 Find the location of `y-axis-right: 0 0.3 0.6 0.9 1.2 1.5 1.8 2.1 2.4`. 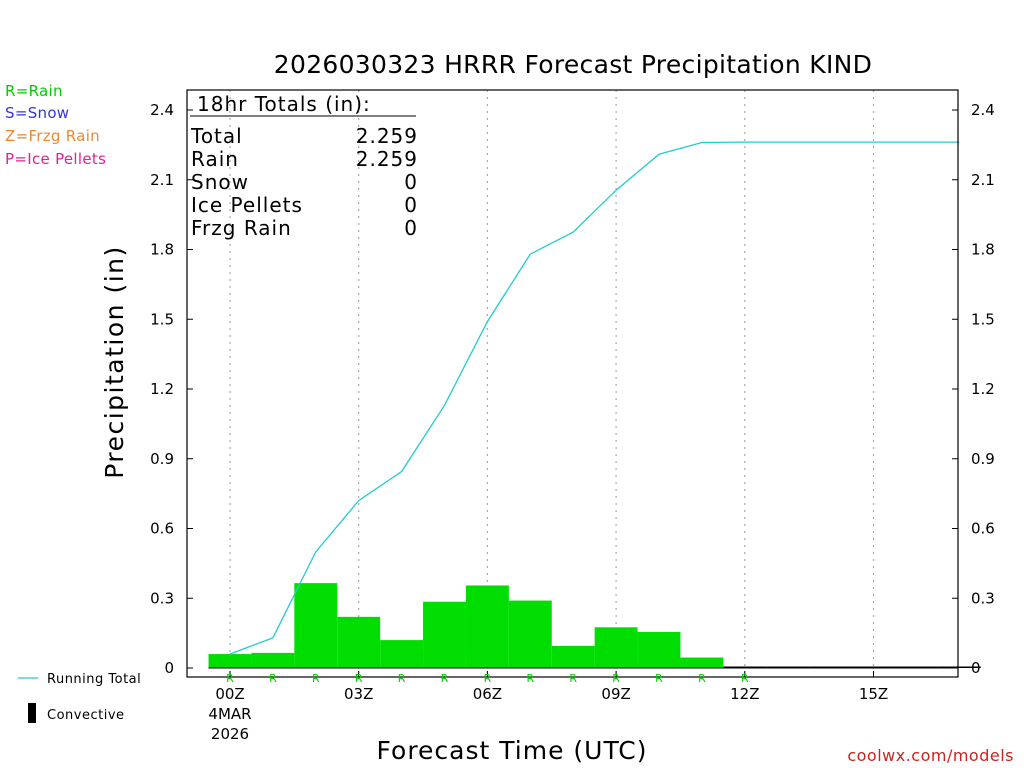

y-axis-right: 0 0.3 0.6 0.9 1.2 1.5 1.8 2.1 2.4 is located at coordinates (973, 389).